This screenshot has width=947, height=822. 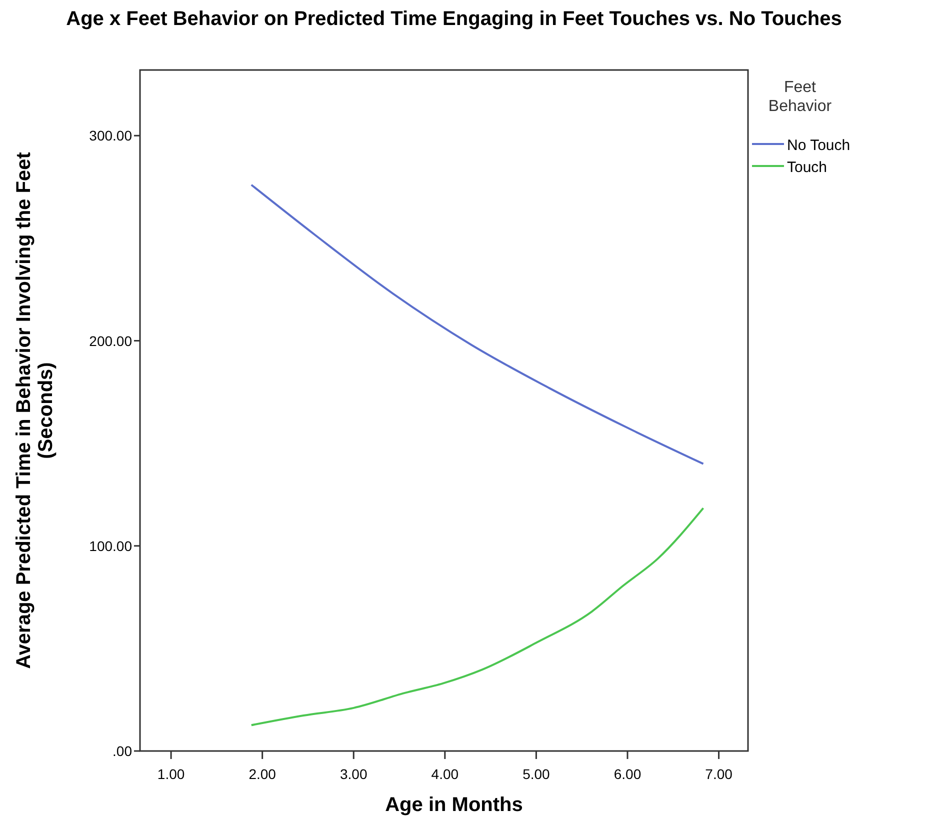 What do you see at coordinates (445, 774) in the screenshot?
I see `x-tick-label: 4.00` at bounding box center [445, 774].